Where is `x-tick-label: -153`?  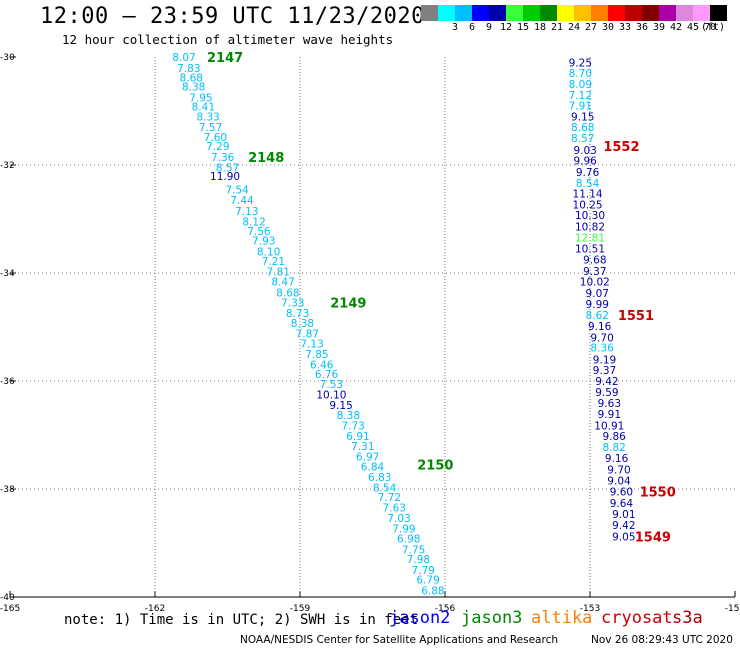
x-tick-label: -153 is located at coordinates (590, 609).